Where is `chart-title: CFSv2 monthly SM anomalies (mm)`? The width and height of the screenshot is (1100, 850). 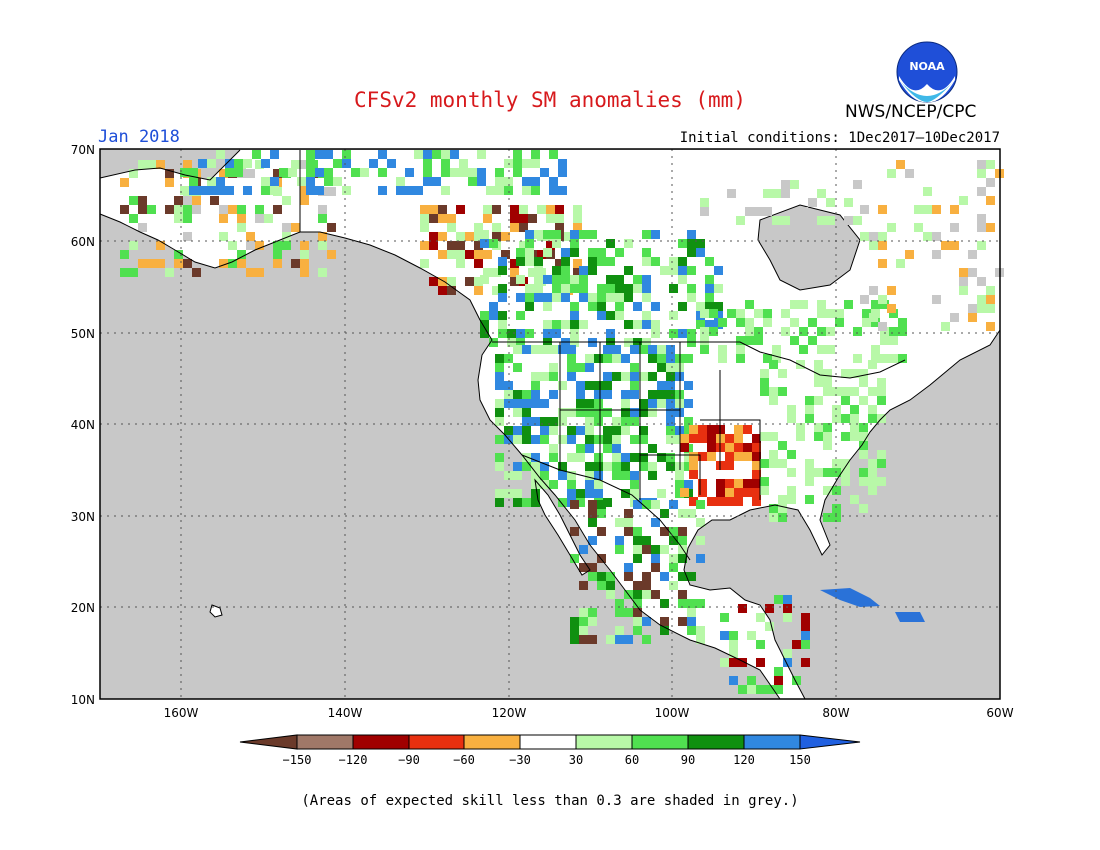 chart-title: CFSv2 monthly SM anomalies (mm) is located at coordinates (550, 100).